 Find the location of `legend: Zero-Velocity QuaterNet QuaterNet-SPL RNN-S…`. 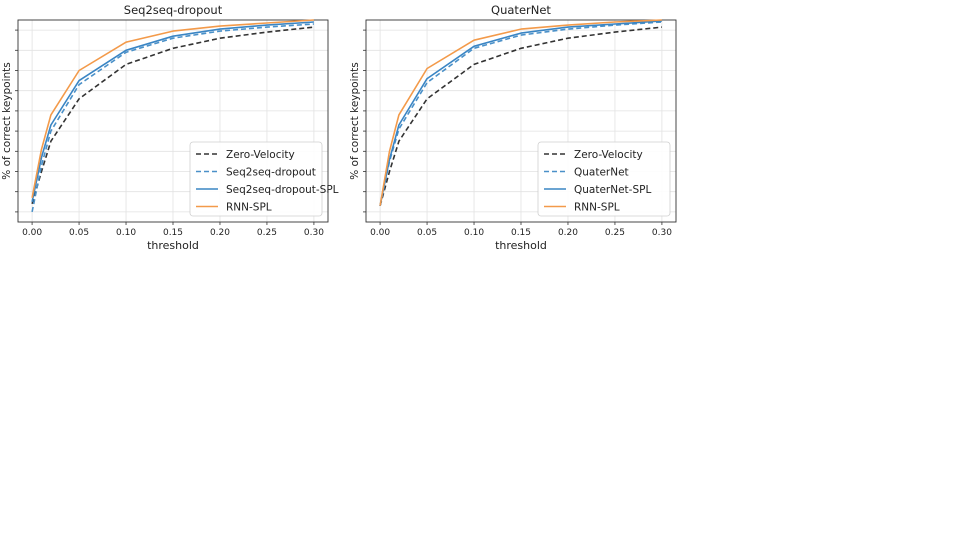

legend: Zero-Velocity QuaterNet QuaterNet-SPL RNN-S… is located at coordinates (604, 179).